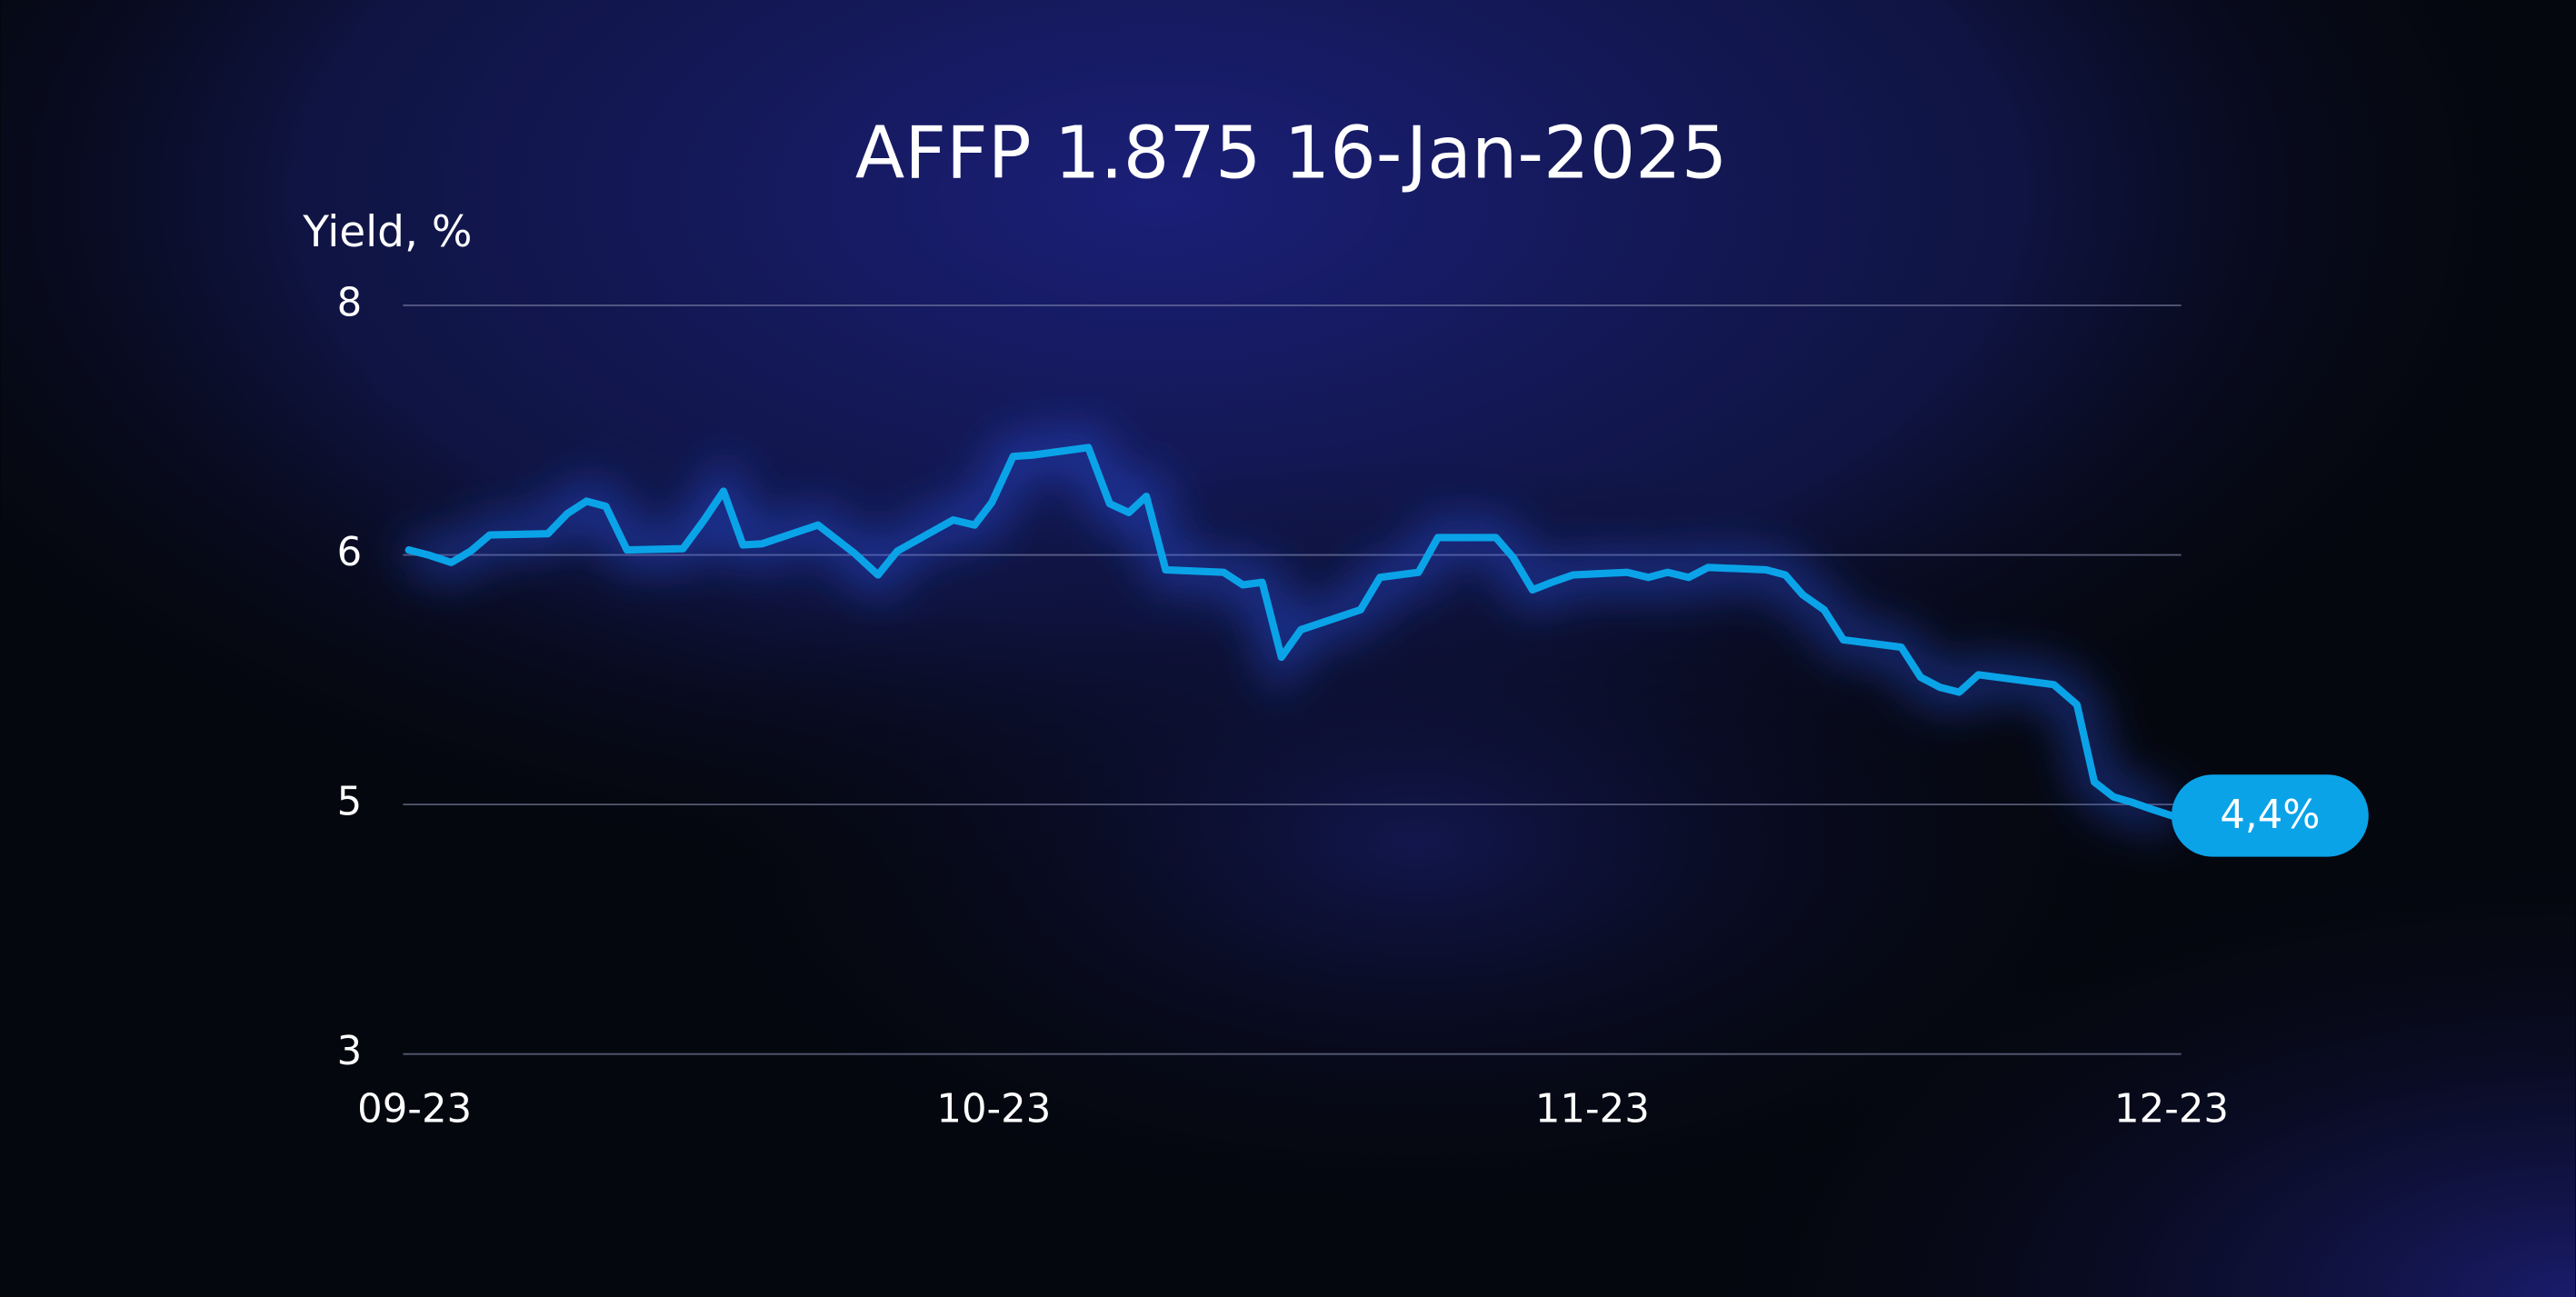  I want to click on y-tick-label: 8, so click(350, 302).